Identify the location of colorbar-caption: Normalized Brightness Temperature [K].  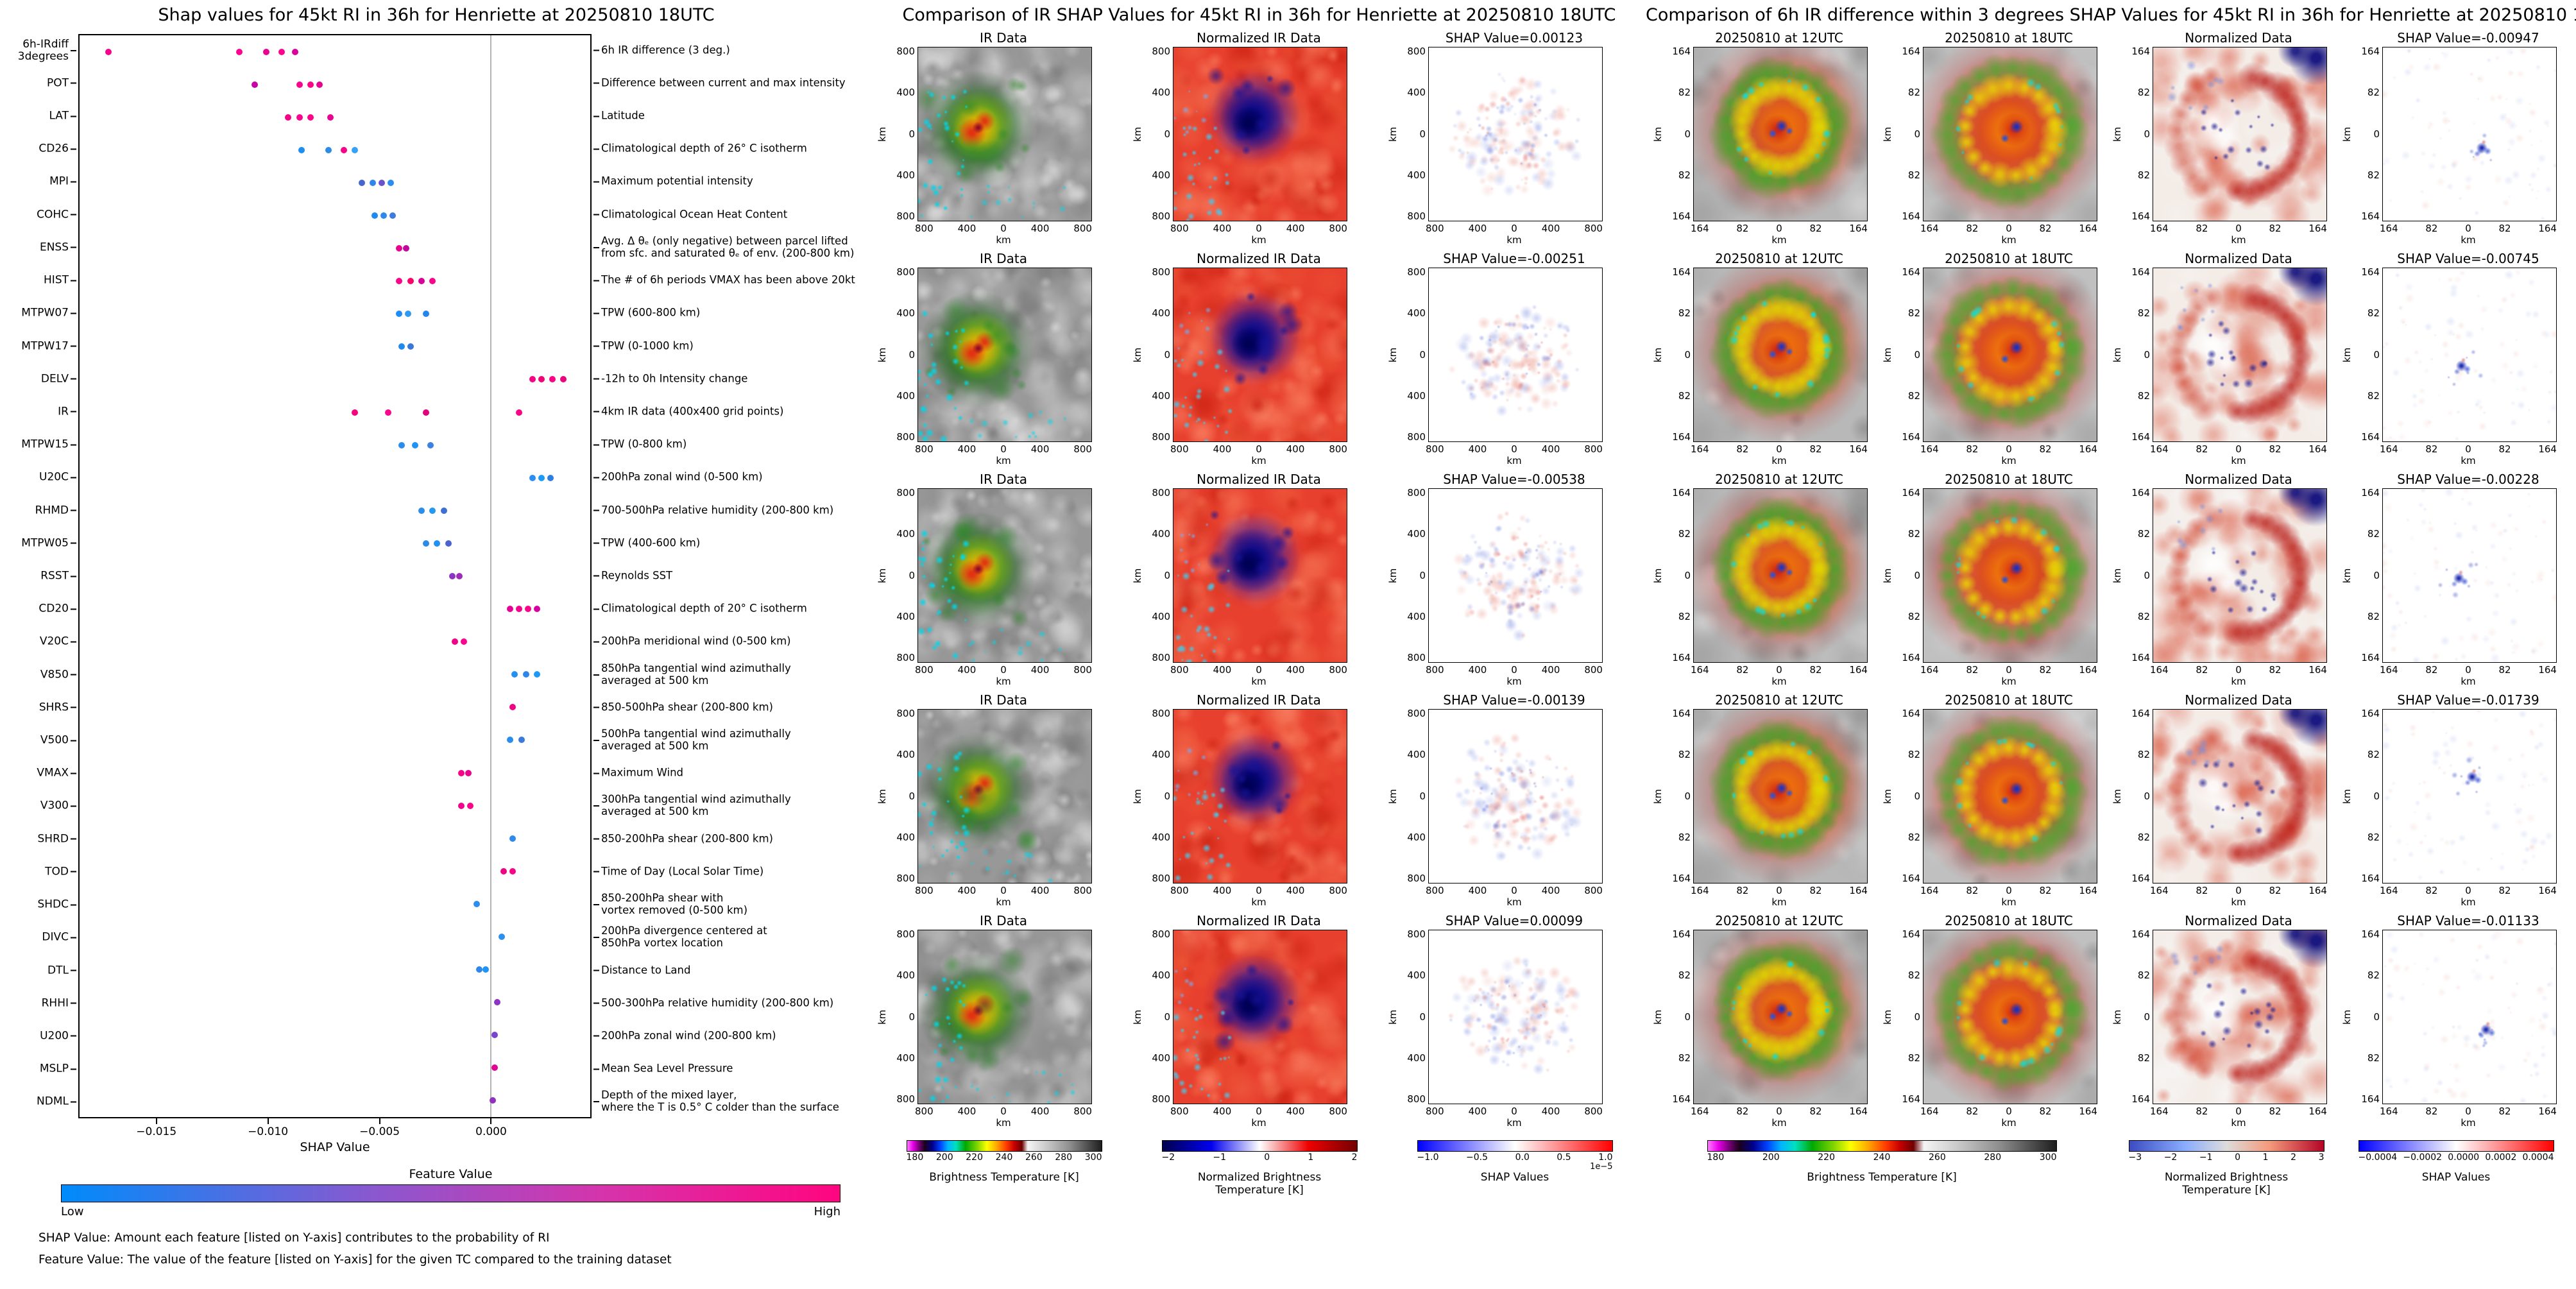
(2226, 1184).